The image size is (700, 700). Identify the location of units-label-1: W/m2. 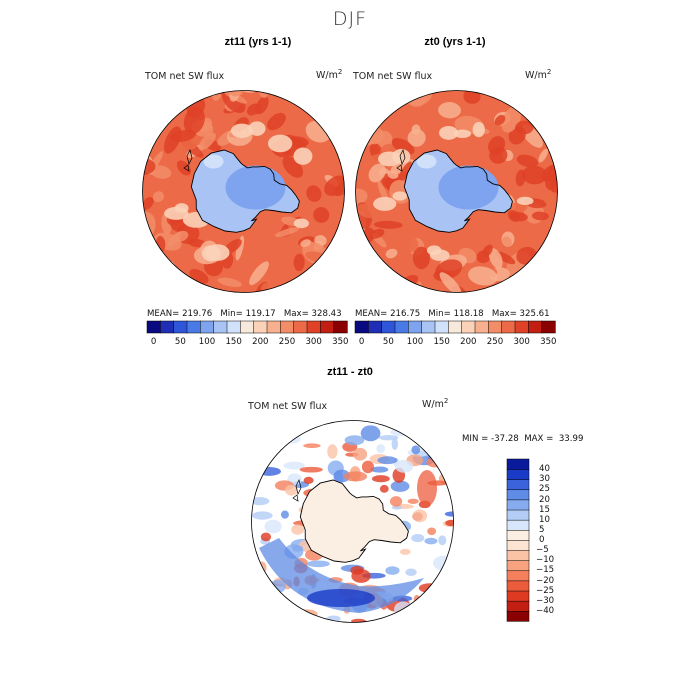
(329, 75).